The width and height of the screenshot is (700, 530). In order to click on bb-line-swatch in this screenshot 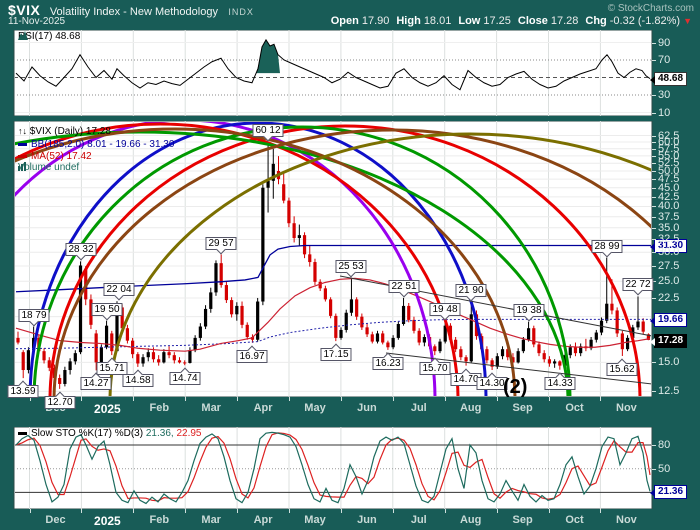, I will do `click(22, 144)`.